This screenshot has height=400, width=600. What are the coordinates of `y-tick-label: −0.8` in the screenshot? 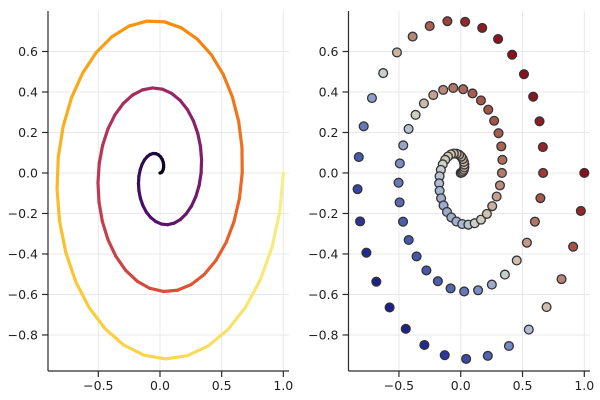 It's located at (23, 334).